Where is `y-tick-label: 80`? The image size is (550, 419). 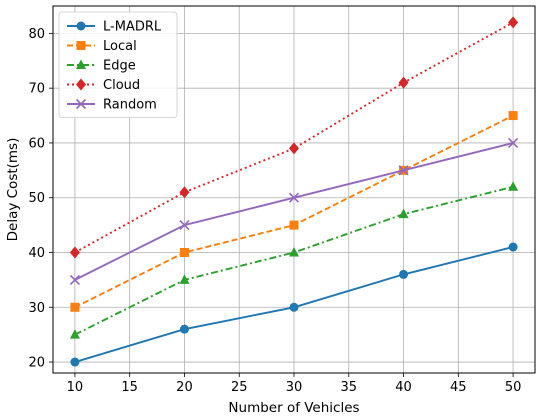 y-tick-label: 80 is located at coordinates (36, 34).